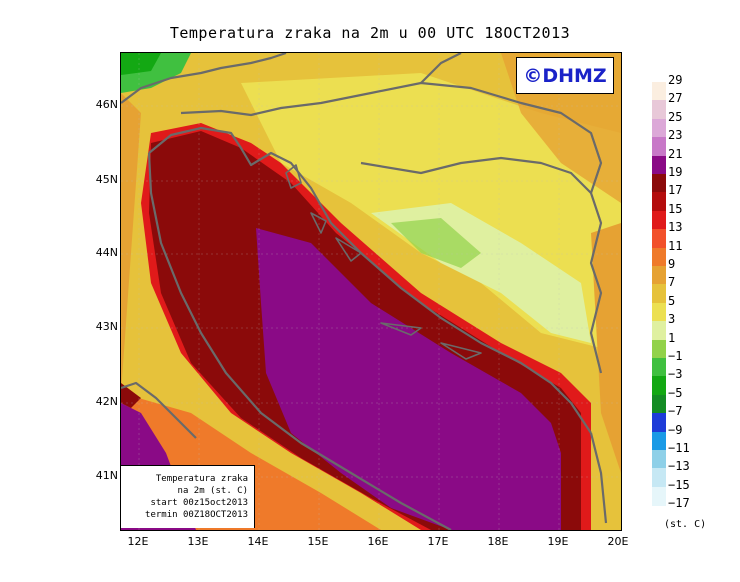 The width and height of the screenshot is (740, 582). What do you see at coordinates (318, 541) in the screenshot?
I see `lon-label-15e: 15E` at bounding box center [318, 541].